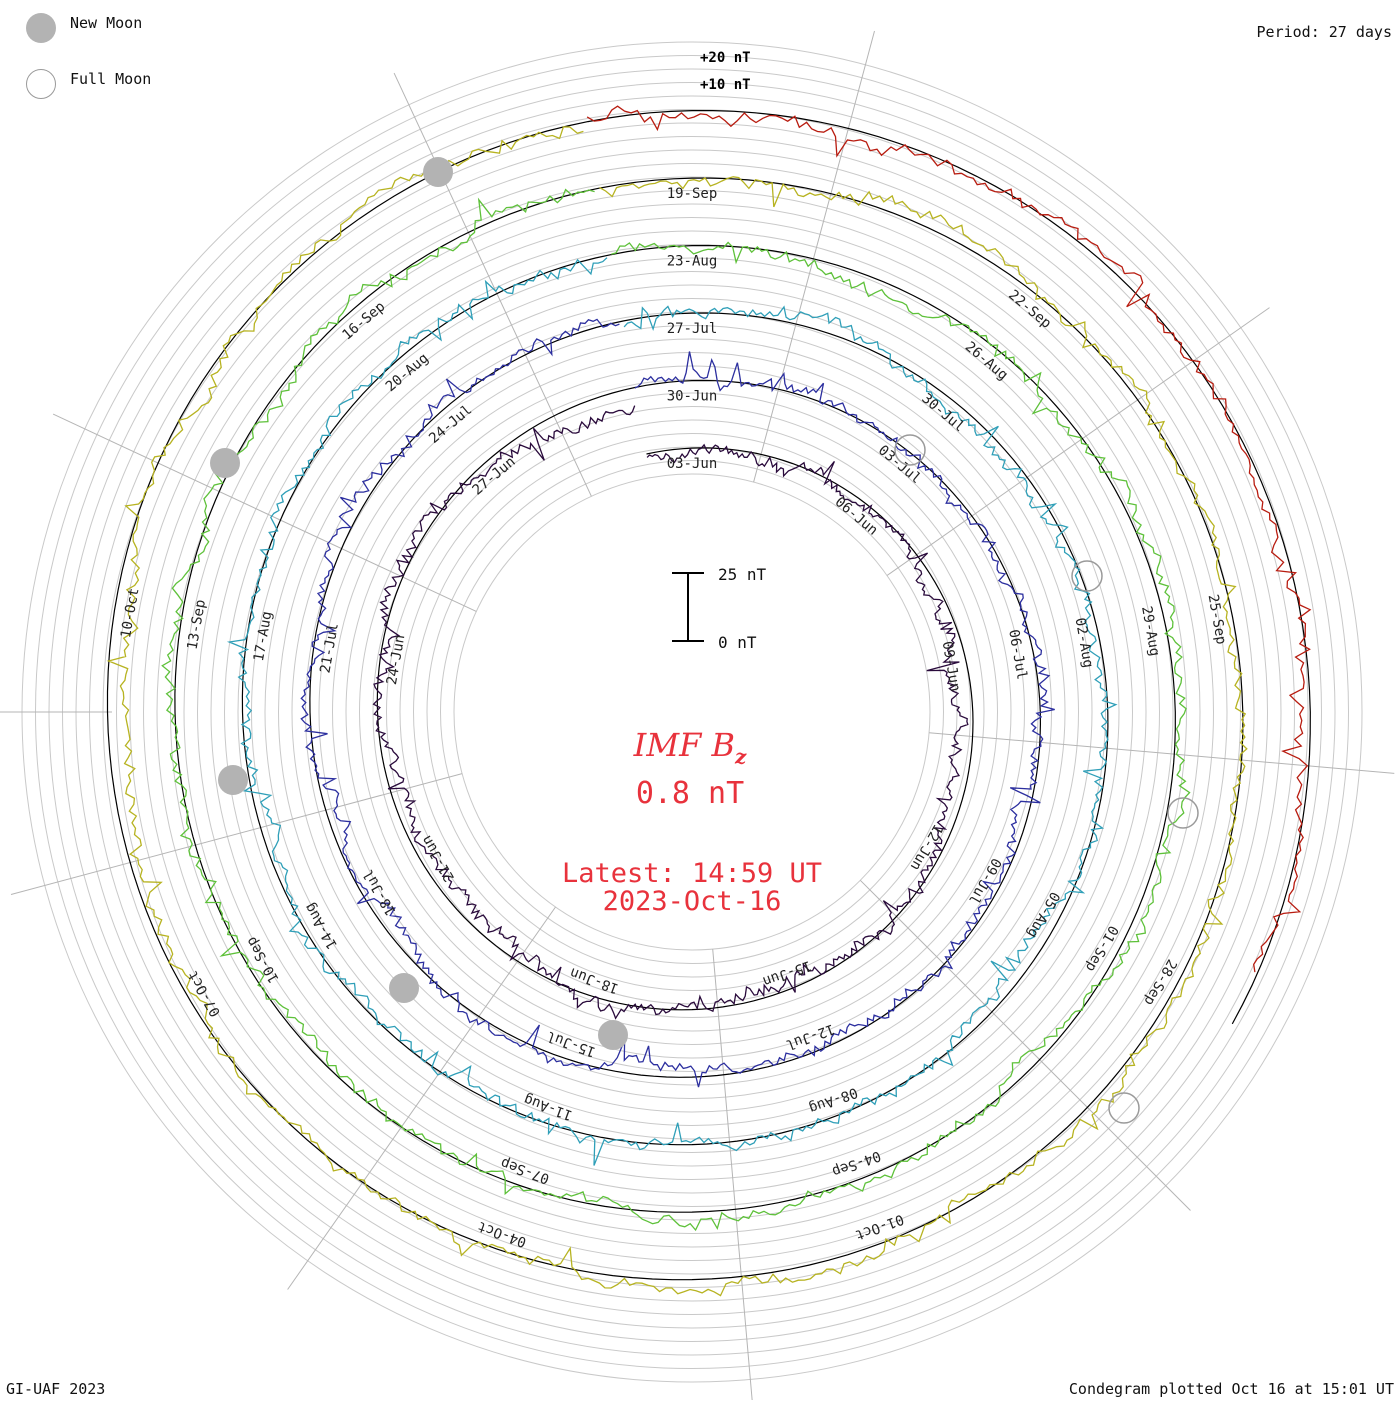  What do you see at coordinates (571, 1043) in the screenshot?
I see `date-label: 15-Jul` at bounding box center [571, 1043].